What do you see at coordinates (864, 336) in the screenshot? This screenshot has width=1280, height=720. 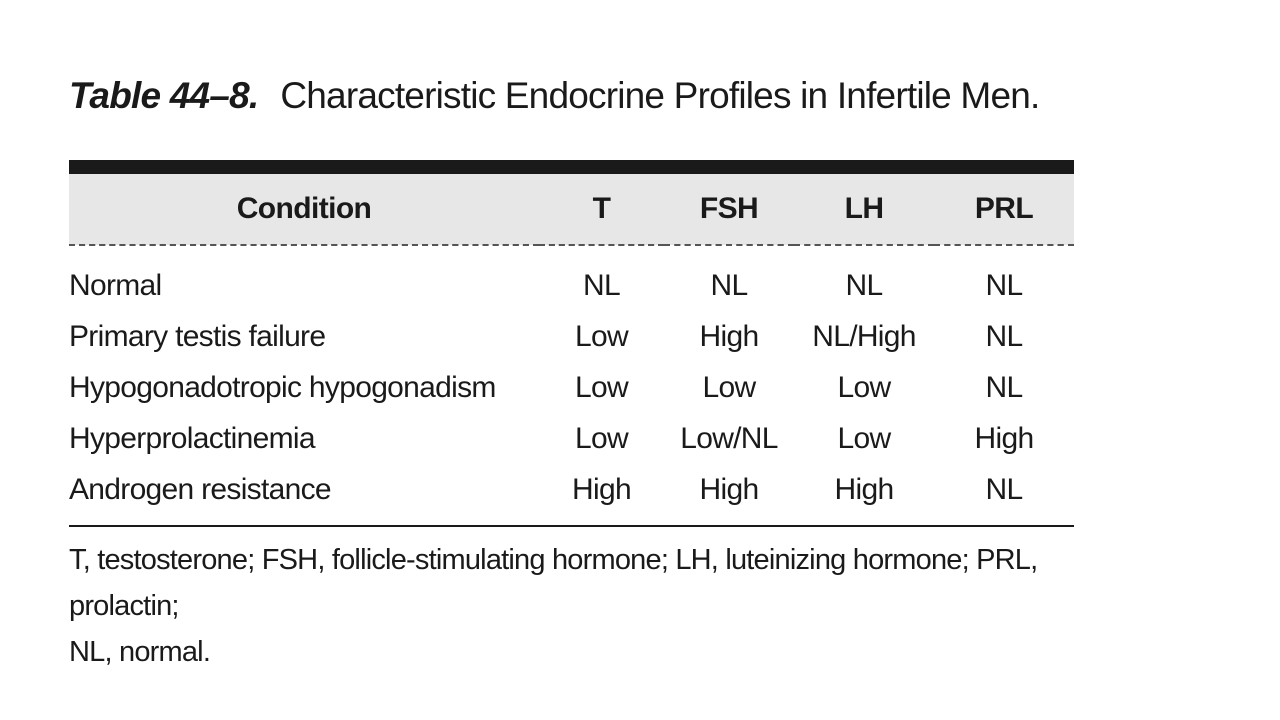 I see `cell-lh: NL/High` at bounding box center [864, 336].